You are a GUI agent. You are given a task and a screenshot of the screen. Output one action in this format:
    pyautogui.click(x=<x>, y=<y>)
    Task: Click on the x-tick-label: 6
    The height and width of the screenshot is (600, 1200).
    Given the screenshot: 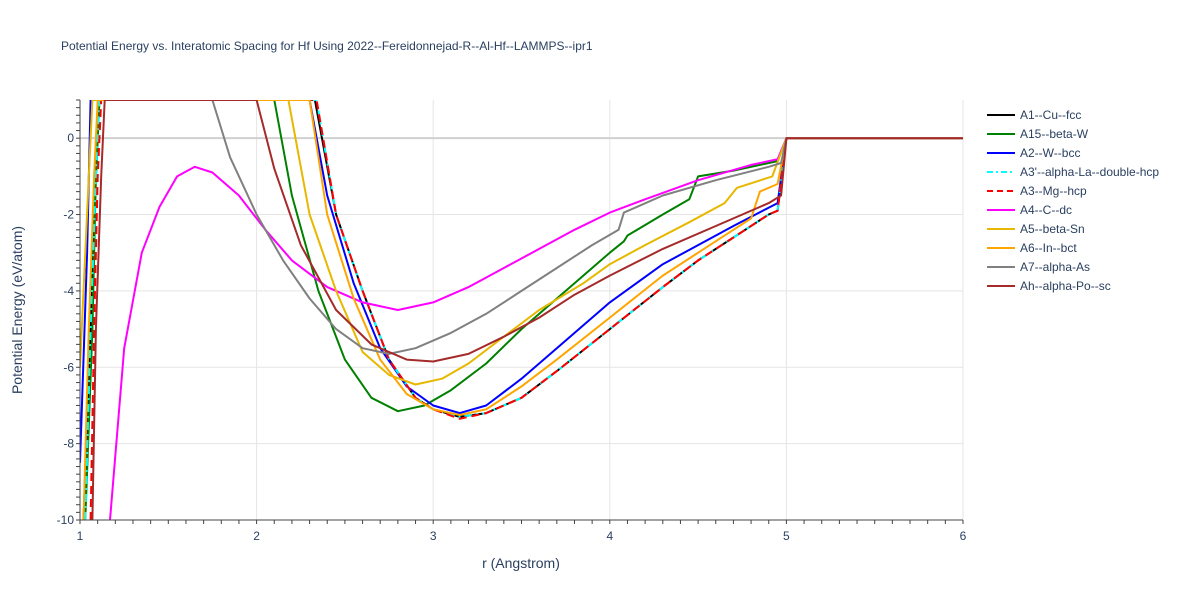 What is the action you would take?
    pyautogui.click(x=963, y=536)
    